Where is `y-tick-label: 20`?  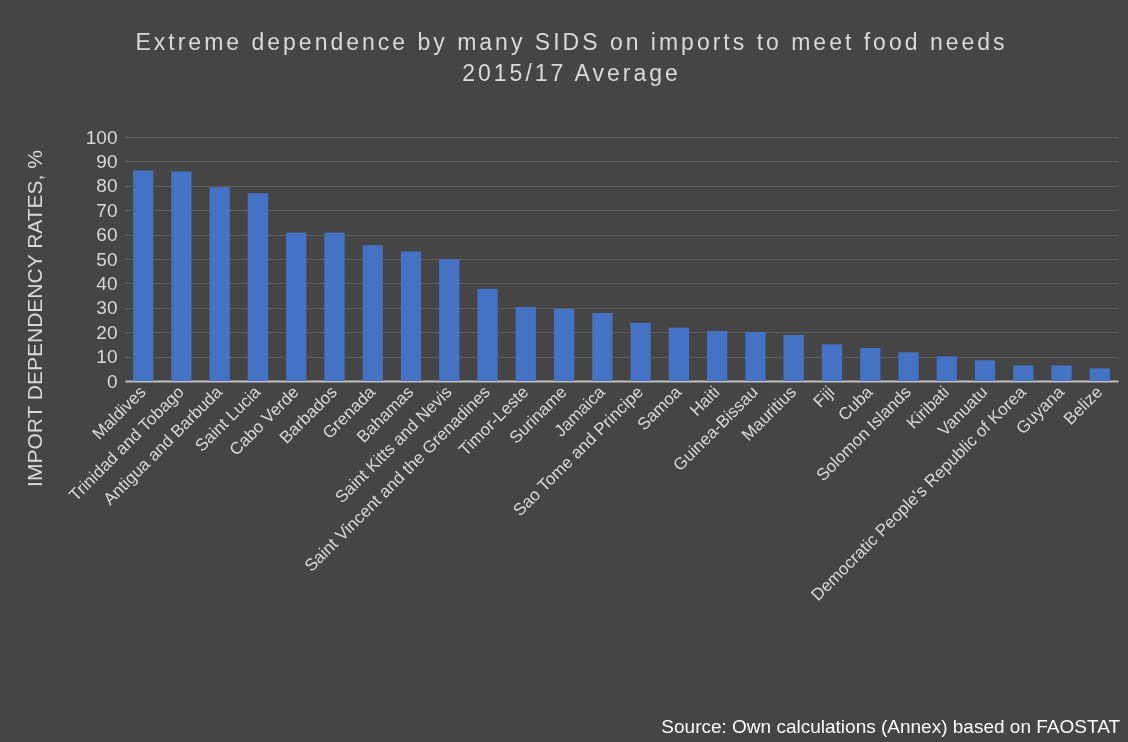 y-tick-label: 20 is located at coordinates (107, 332).